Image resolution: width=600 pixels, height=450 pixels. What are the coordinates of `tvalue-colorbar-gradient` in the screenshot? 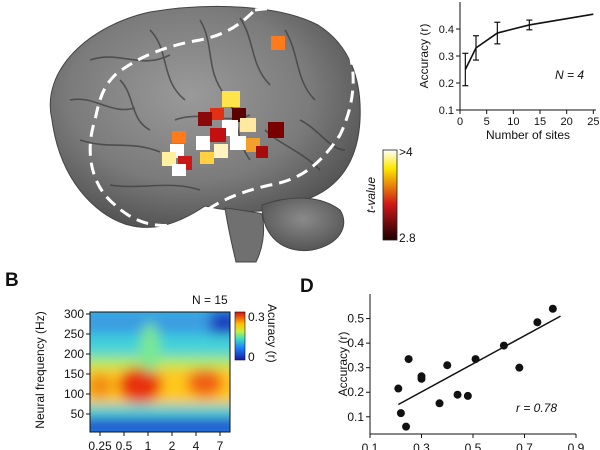 It's located at (390, 195).